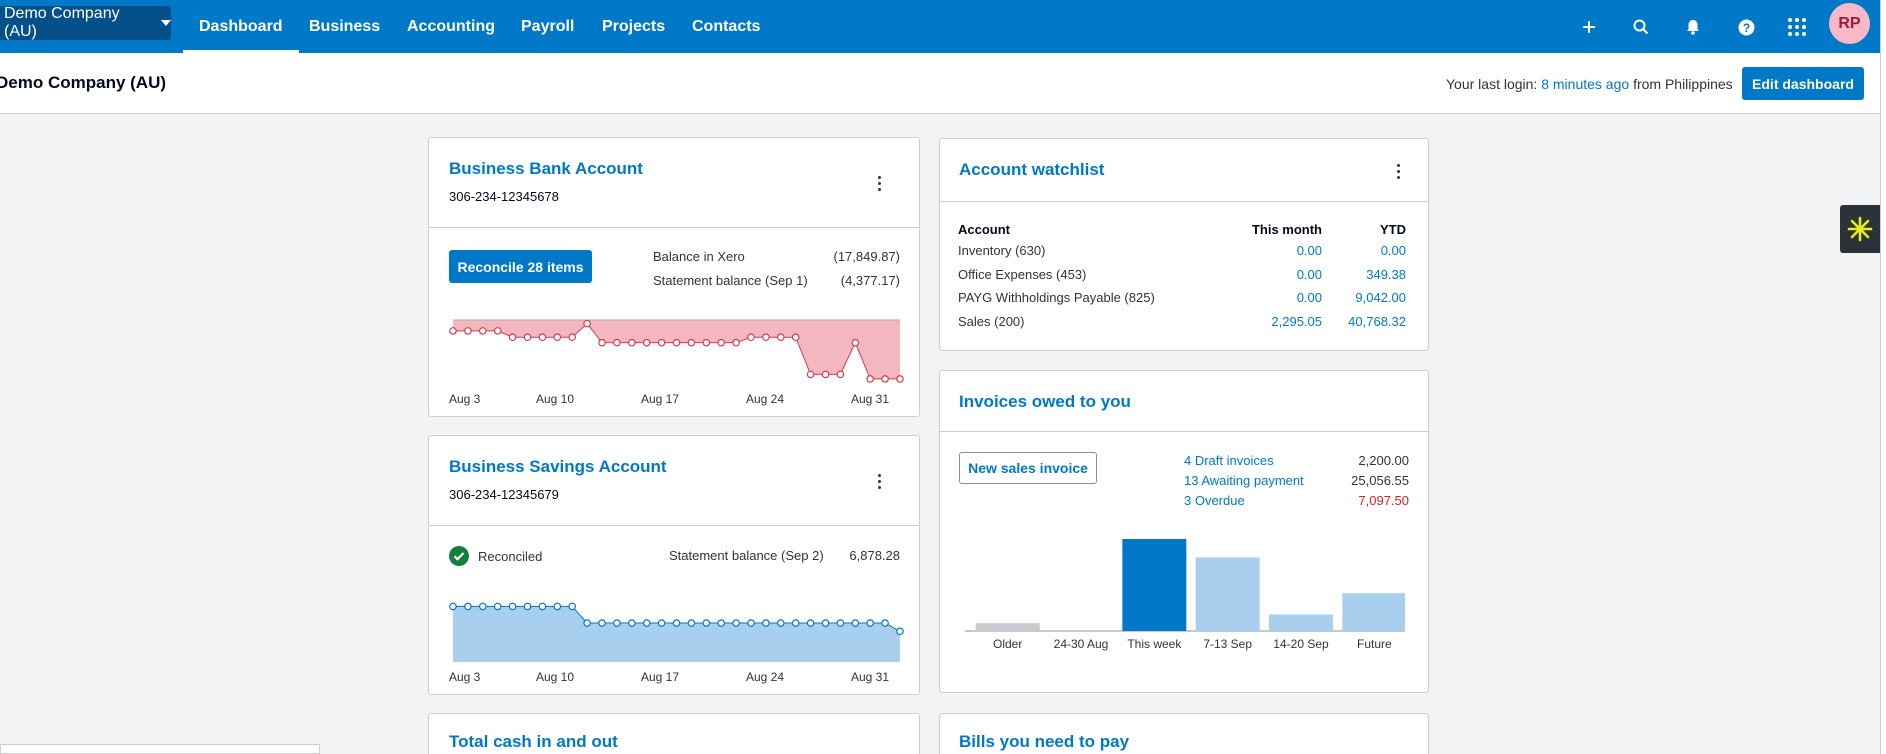 This screenshot has width=1886, height=754. I want to click on this-month-value: 2,295.05, so click(1296, 321).